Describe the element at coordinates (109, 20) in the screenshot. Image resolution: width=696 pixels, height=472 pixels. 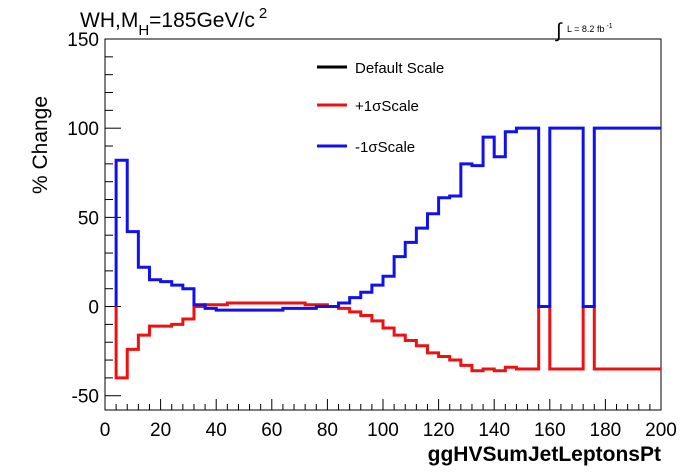
I see `title-main: WH,M` at that location.